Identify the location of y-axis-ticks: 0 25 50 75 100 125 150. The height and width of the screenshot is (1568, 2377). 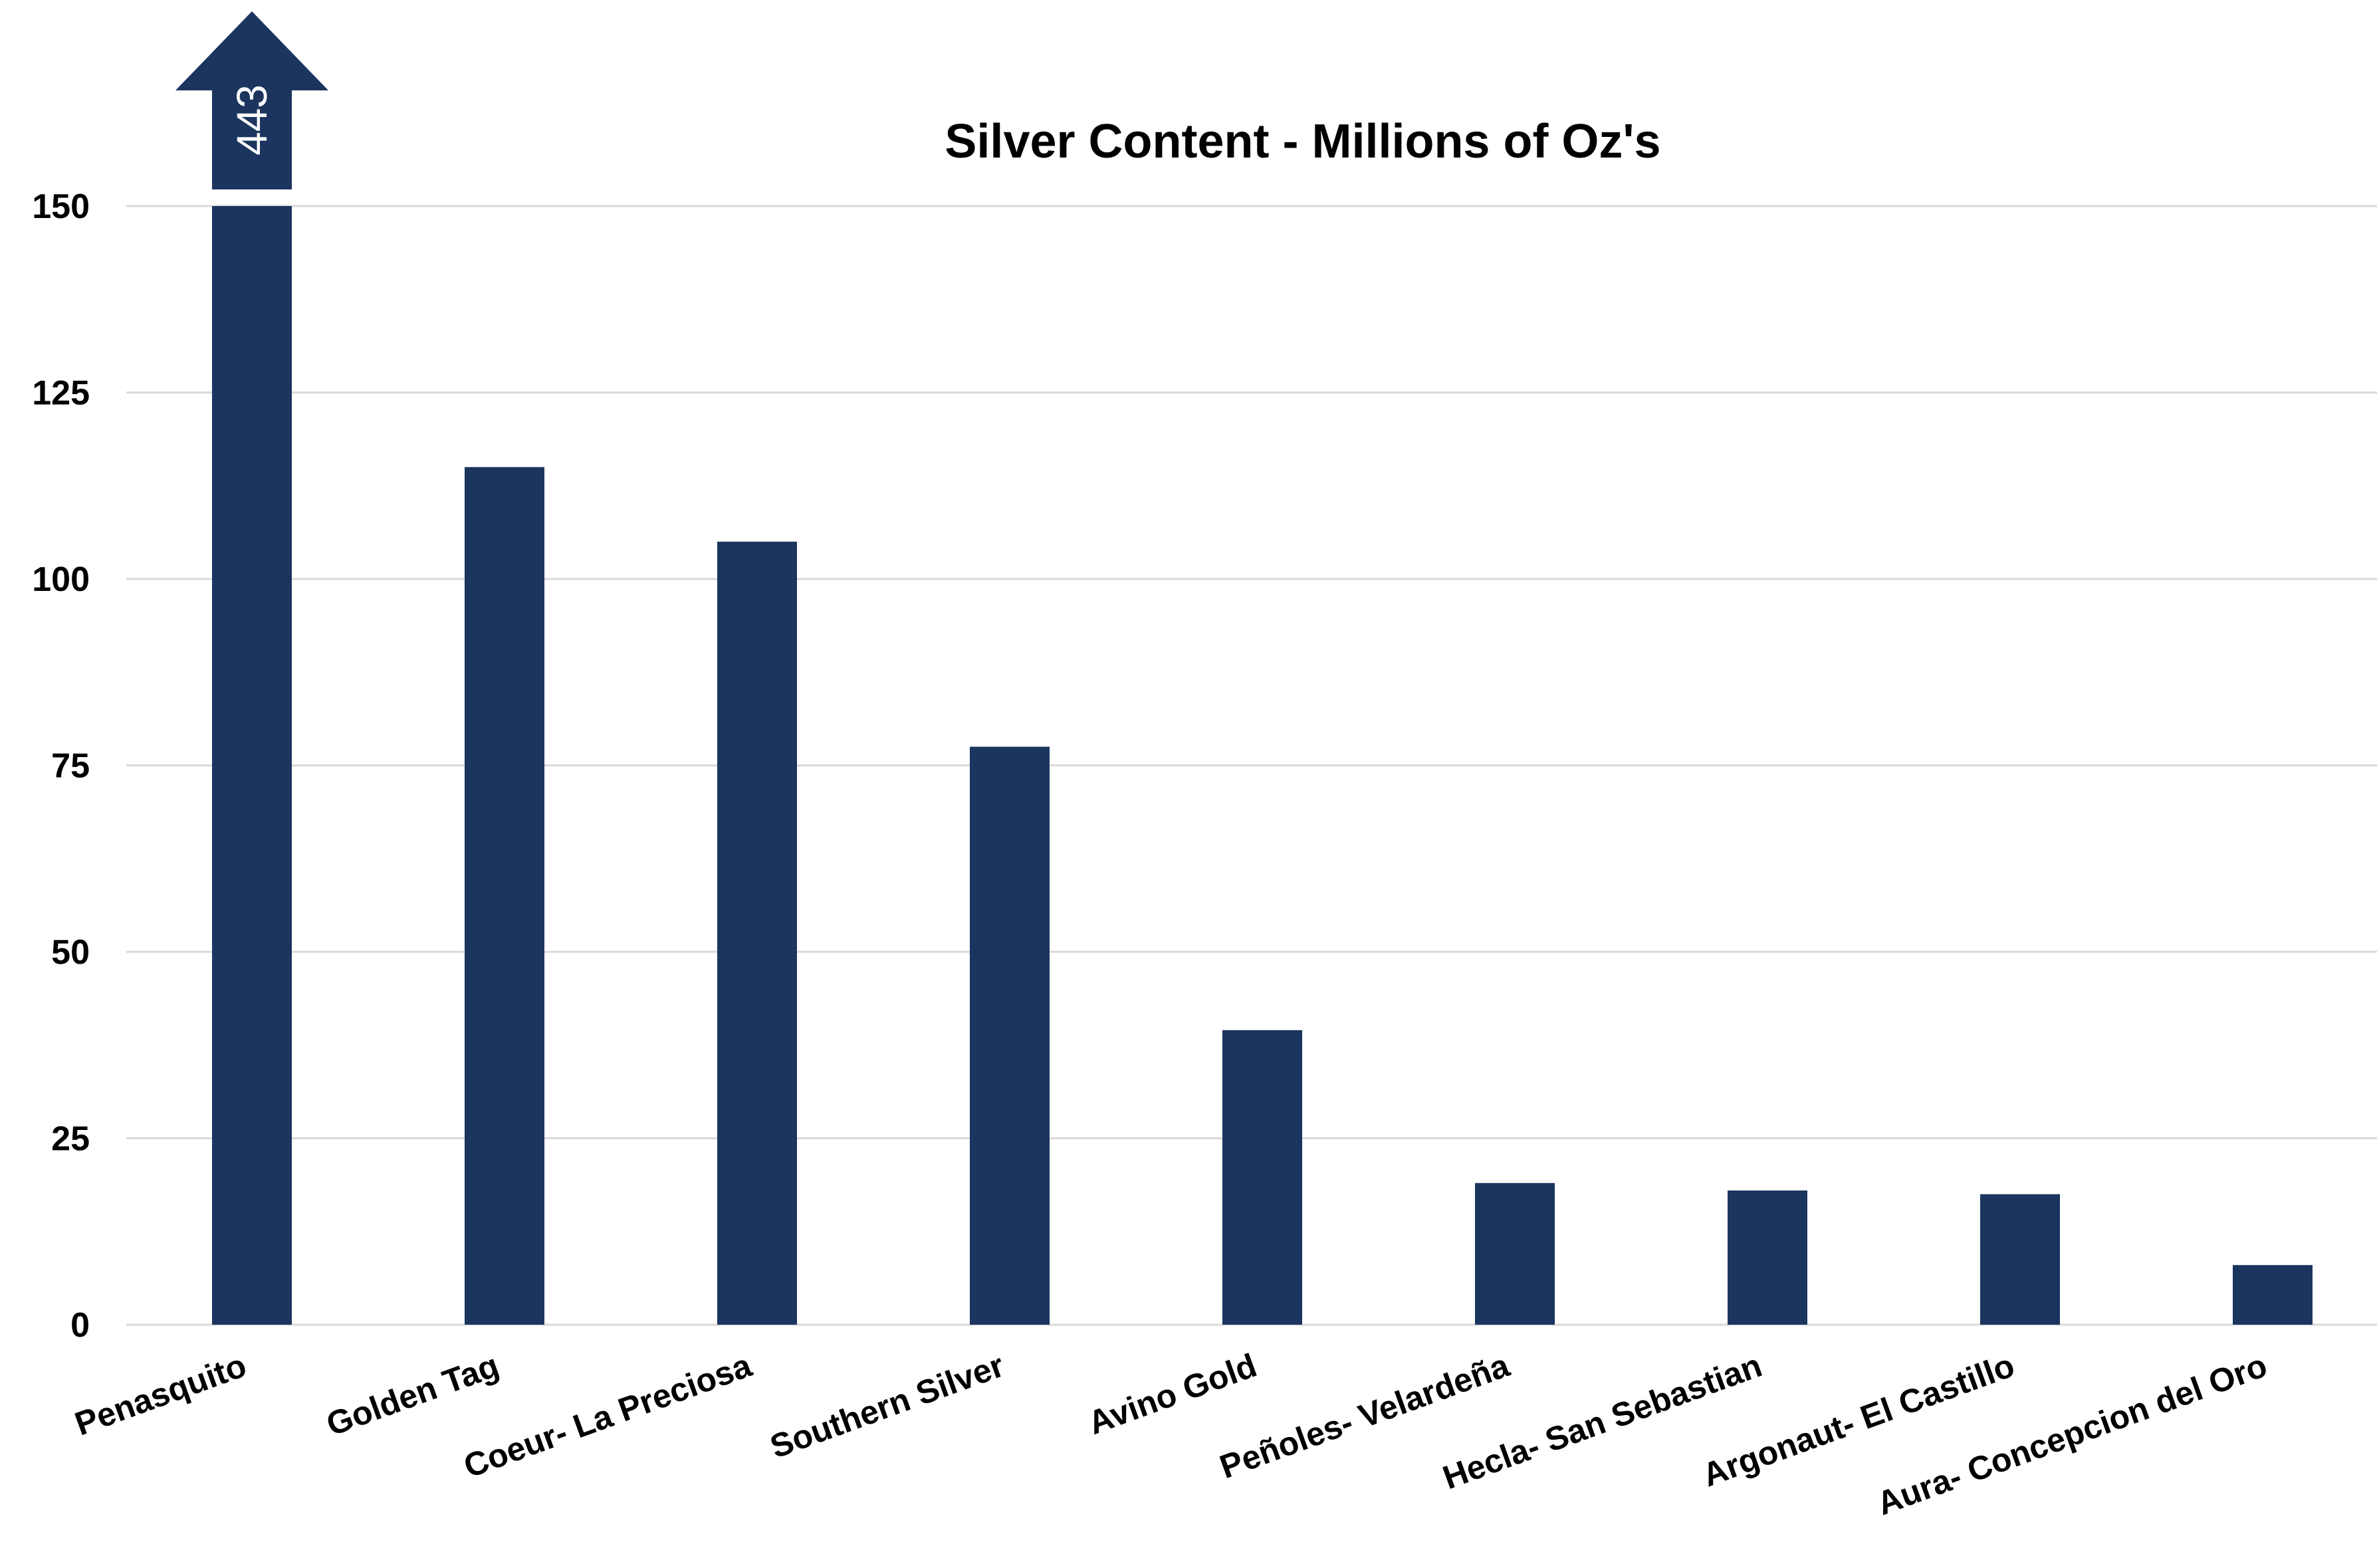
(61, 766).